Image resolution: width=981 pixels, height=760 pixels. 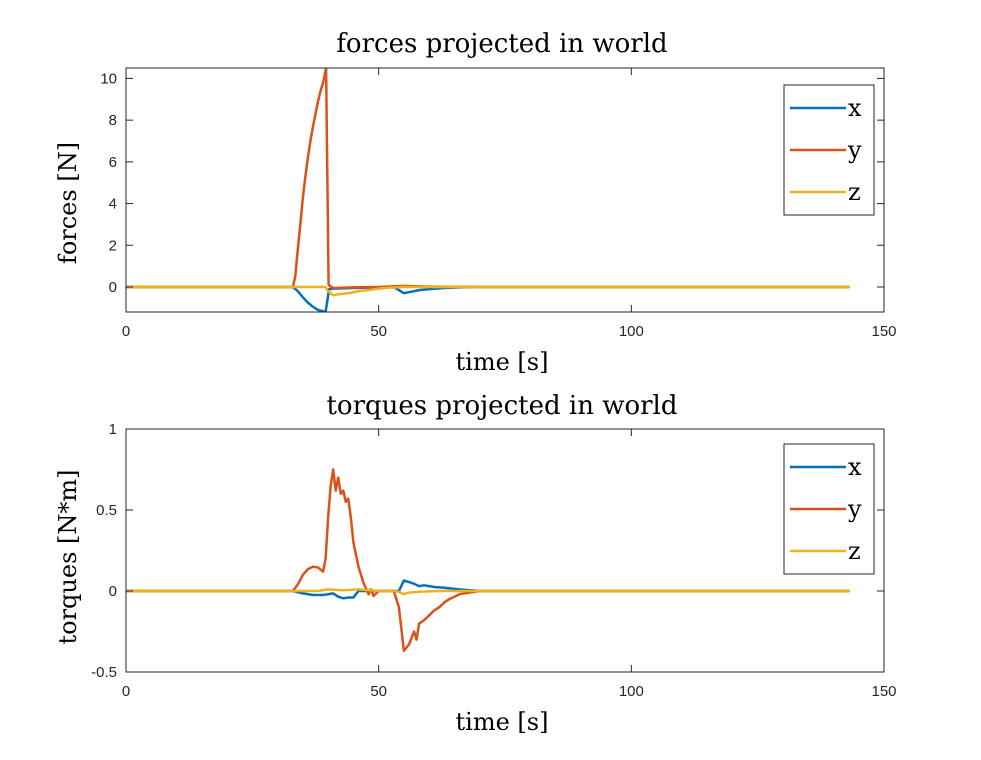 What do you see at coordinates (113, 204) in the screenshot?
I see `y-tick-label: 4` at bounding box center [113, 204].